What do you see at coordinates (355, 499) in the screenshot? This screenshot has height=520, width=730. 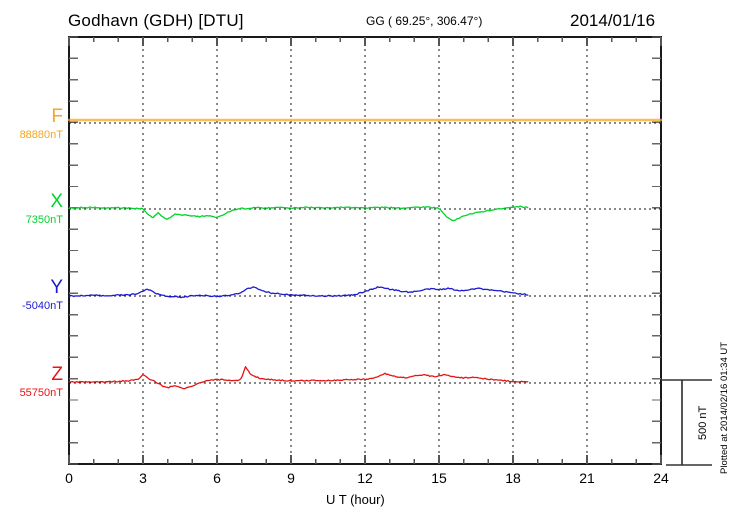 I see `x-axis-title: U T (hour)` at bounding box center [355, 499].